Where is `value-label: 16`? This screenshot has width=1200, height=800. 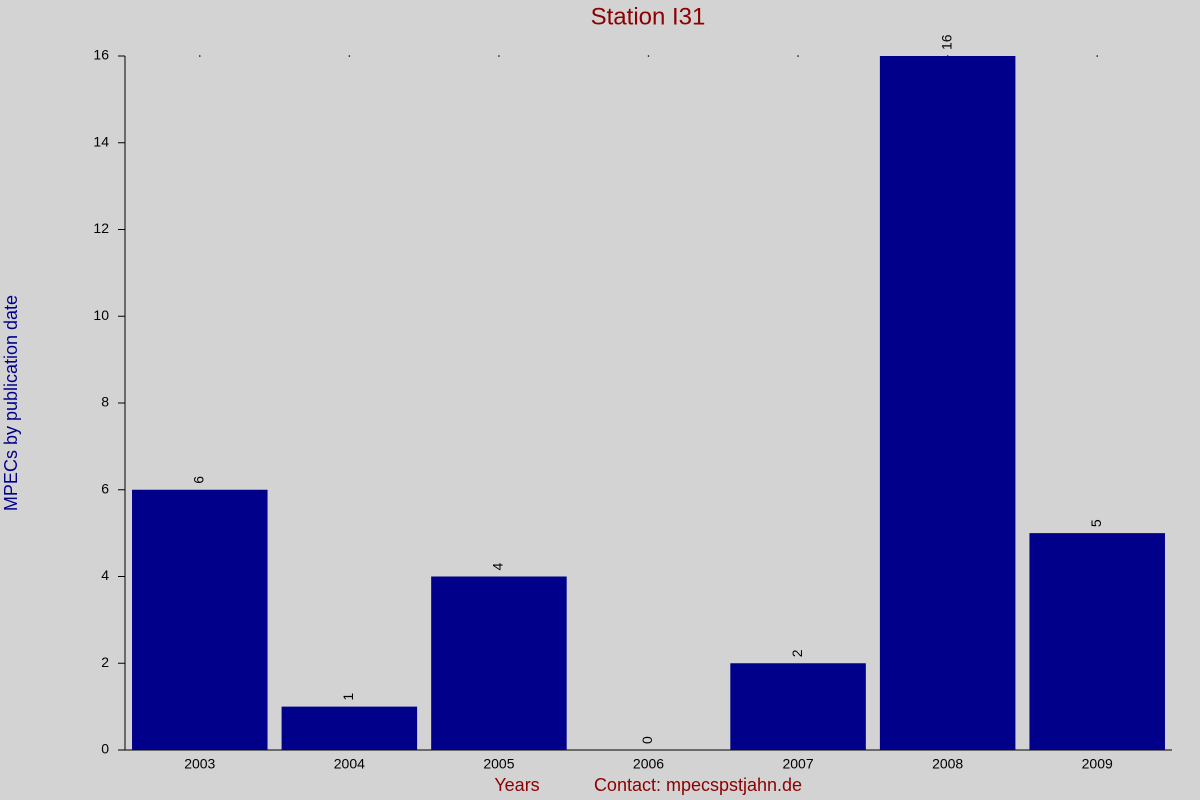
value-label: 16 is located at coordinates (946, 42).